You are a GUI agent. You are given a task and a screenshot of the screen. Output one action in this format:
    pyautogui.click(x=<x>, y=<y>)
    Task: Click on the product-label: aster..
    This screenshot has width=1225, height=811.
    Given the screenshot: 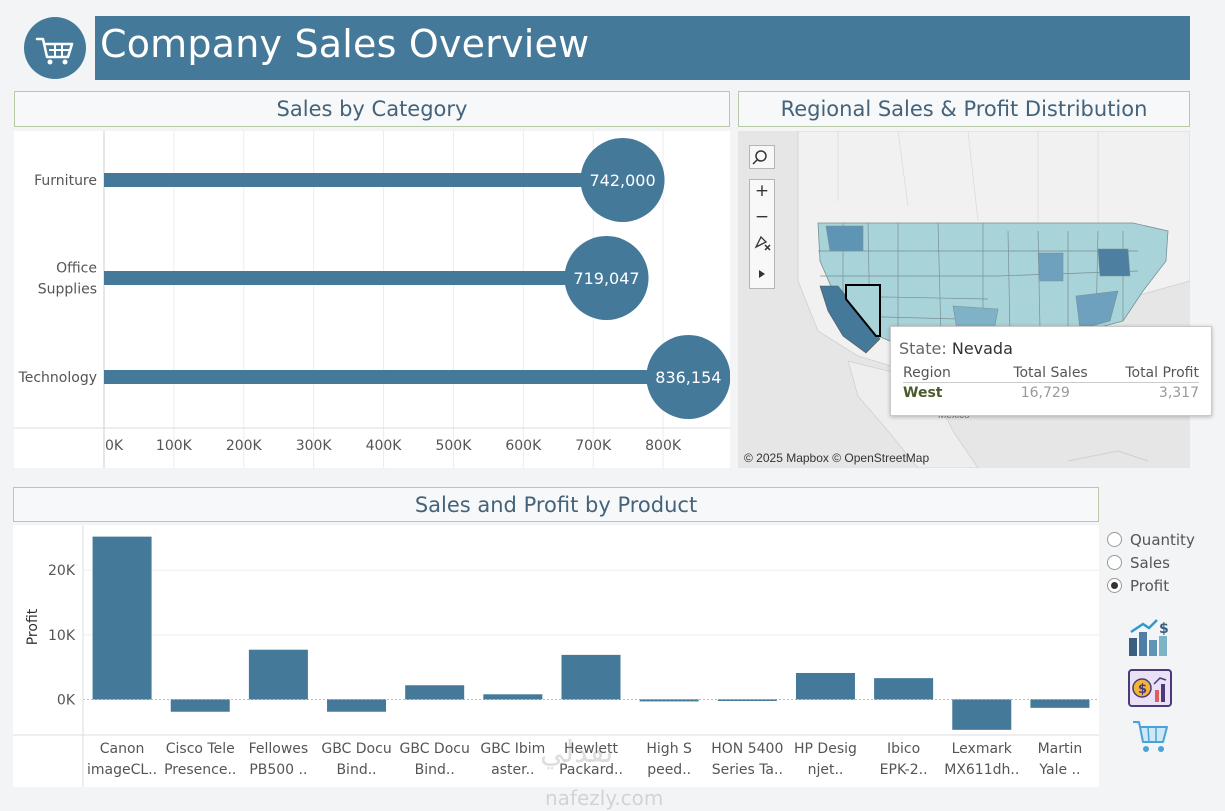 What is the action you would take?
    pyautogui.click(x=512, y=770)
    